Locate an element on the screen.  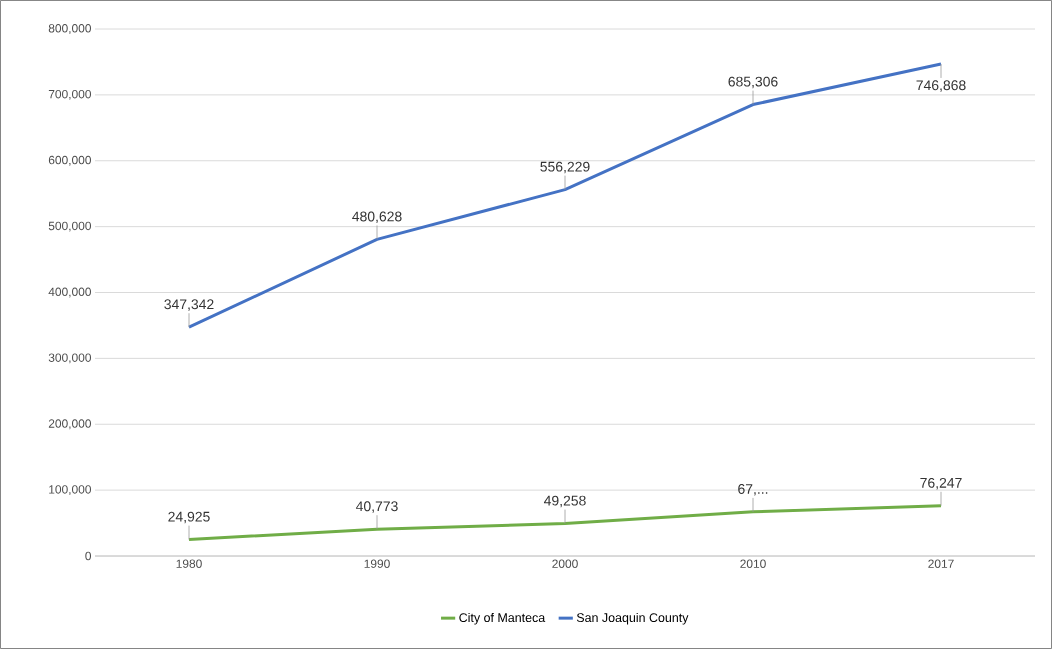
y-tick-label: 600,000 is located at coordinates (70, 160).